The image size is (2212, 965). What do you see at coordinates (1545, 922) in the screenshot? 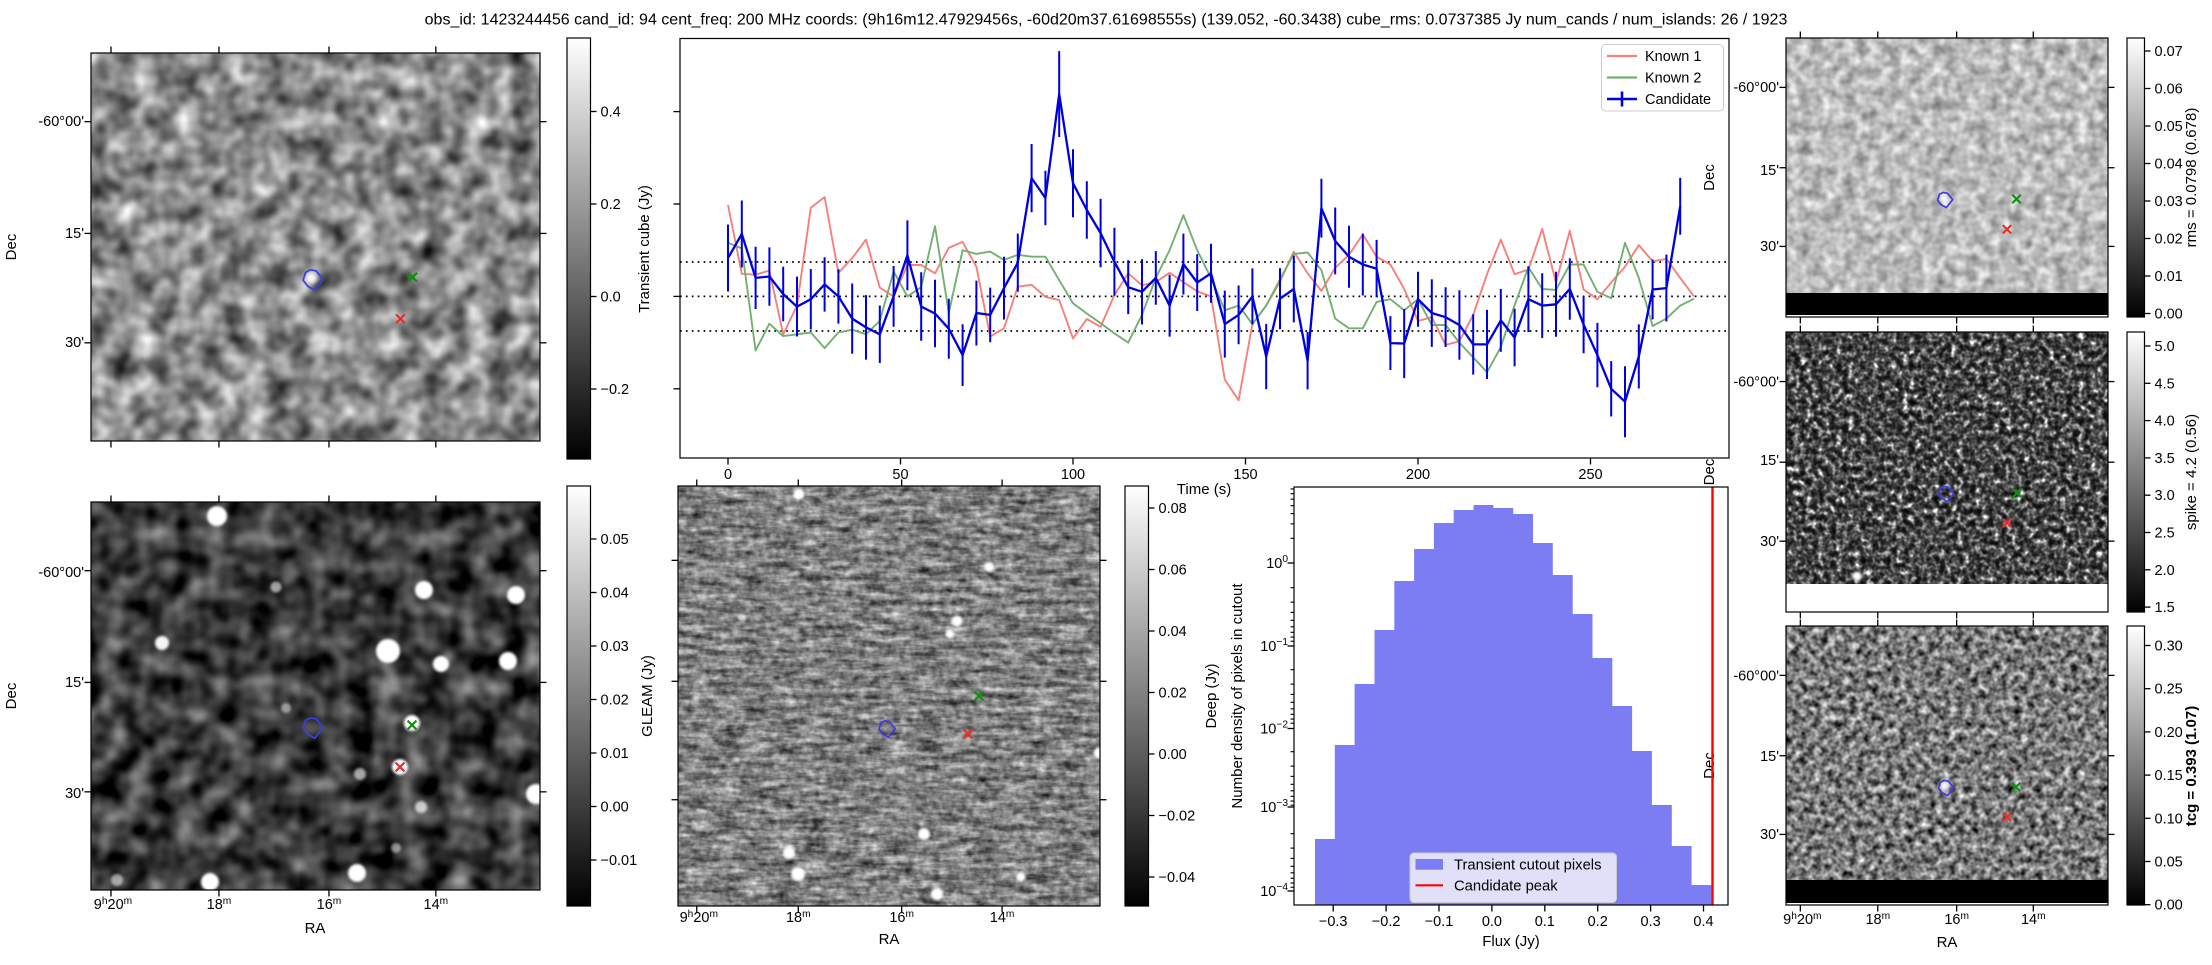
I see `svg-text: 0.1` at bounding box center [1545, 922].